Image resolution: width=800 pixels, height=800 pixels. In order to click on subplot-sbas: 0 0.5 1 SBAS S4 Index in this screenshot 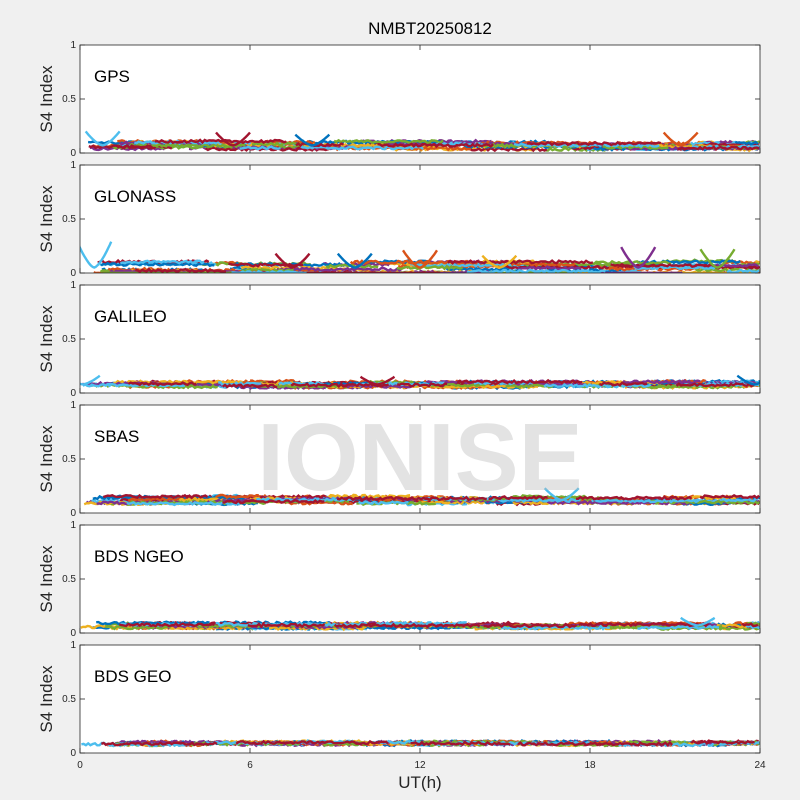, I will do `click(399, 459)`.